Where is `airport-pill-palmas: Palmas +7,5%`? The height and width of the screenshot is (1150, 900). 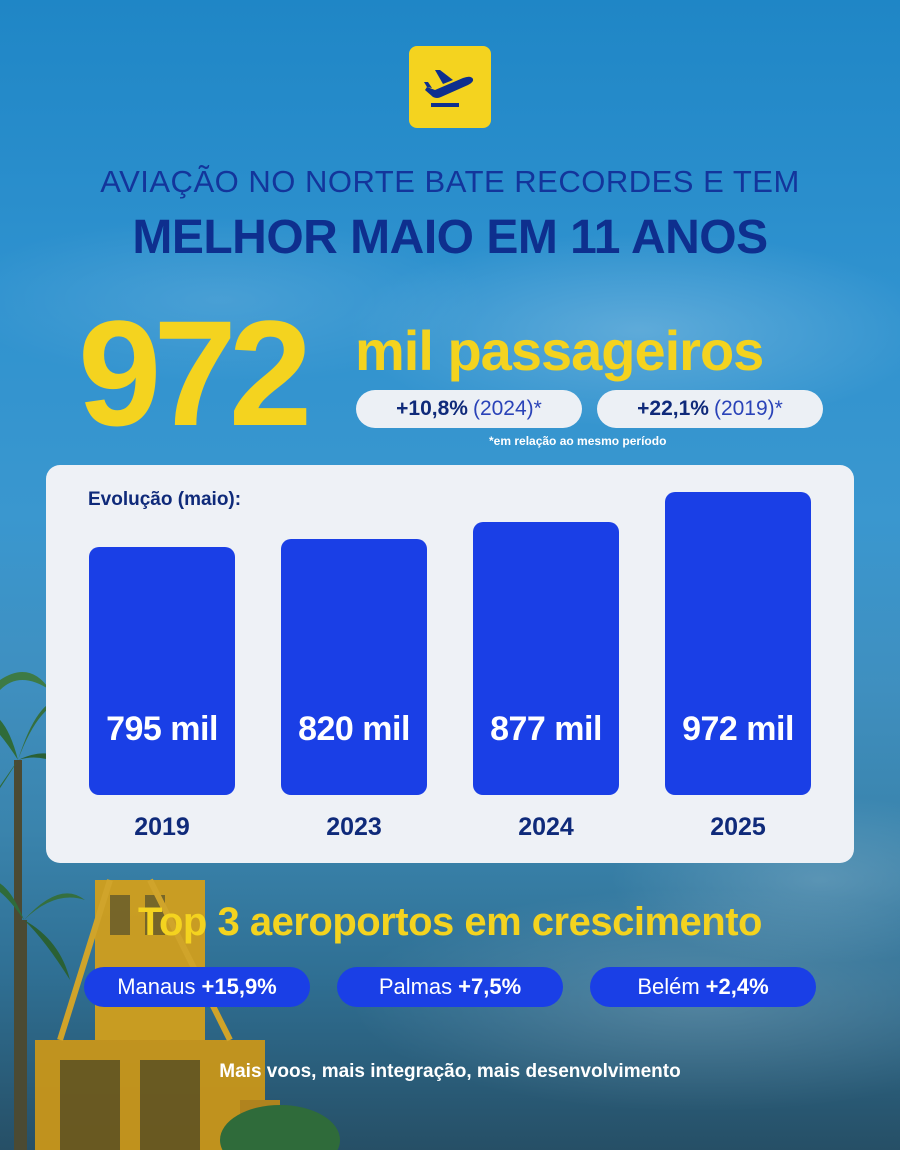
airport-pill-palmas: Palmas +7,5% is located at coordinates (450, 987).